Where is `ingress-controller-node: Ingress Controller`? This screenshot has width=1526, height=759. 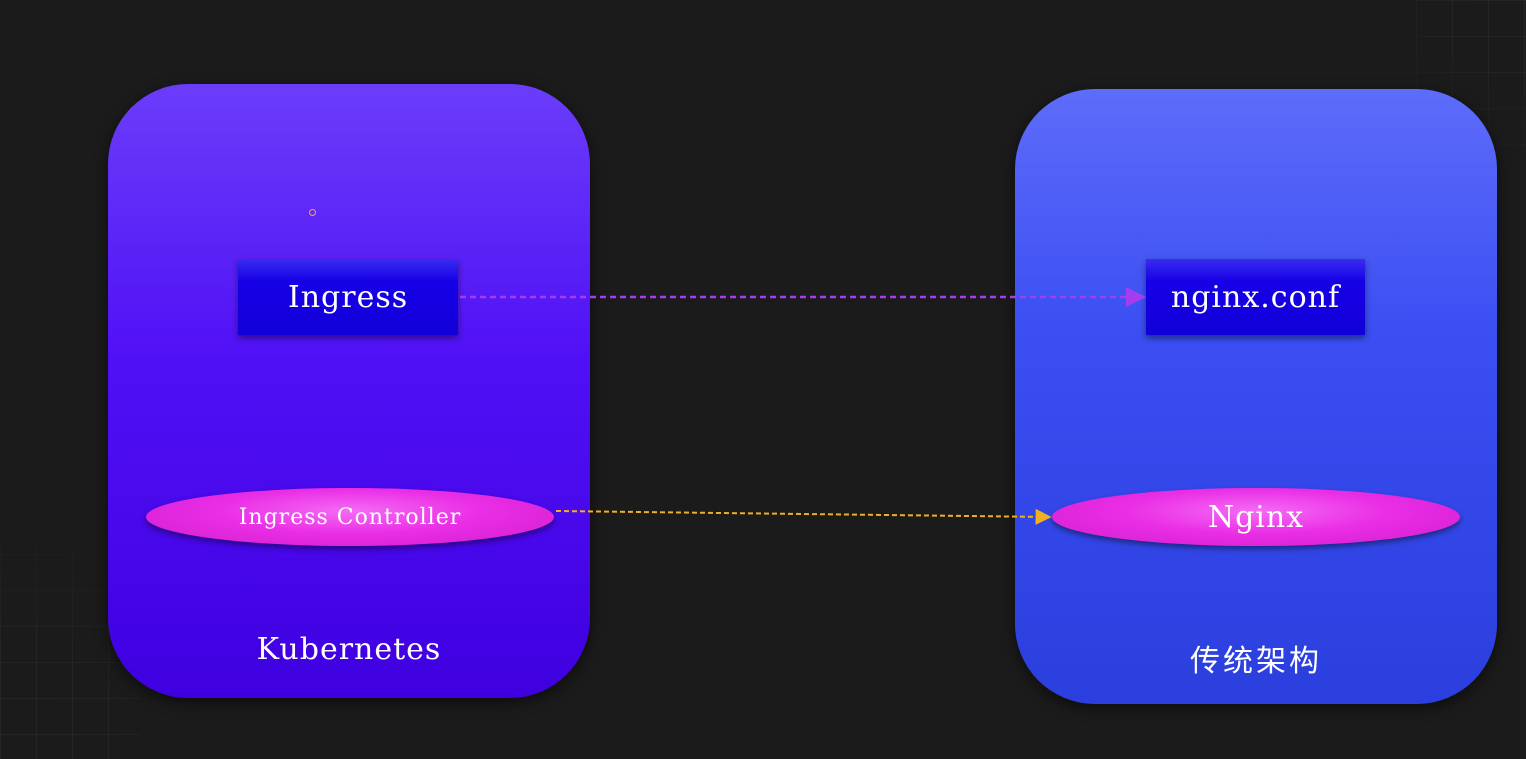
ingress-controller-node: Ingress Controller is located at coordinates (350, 517).